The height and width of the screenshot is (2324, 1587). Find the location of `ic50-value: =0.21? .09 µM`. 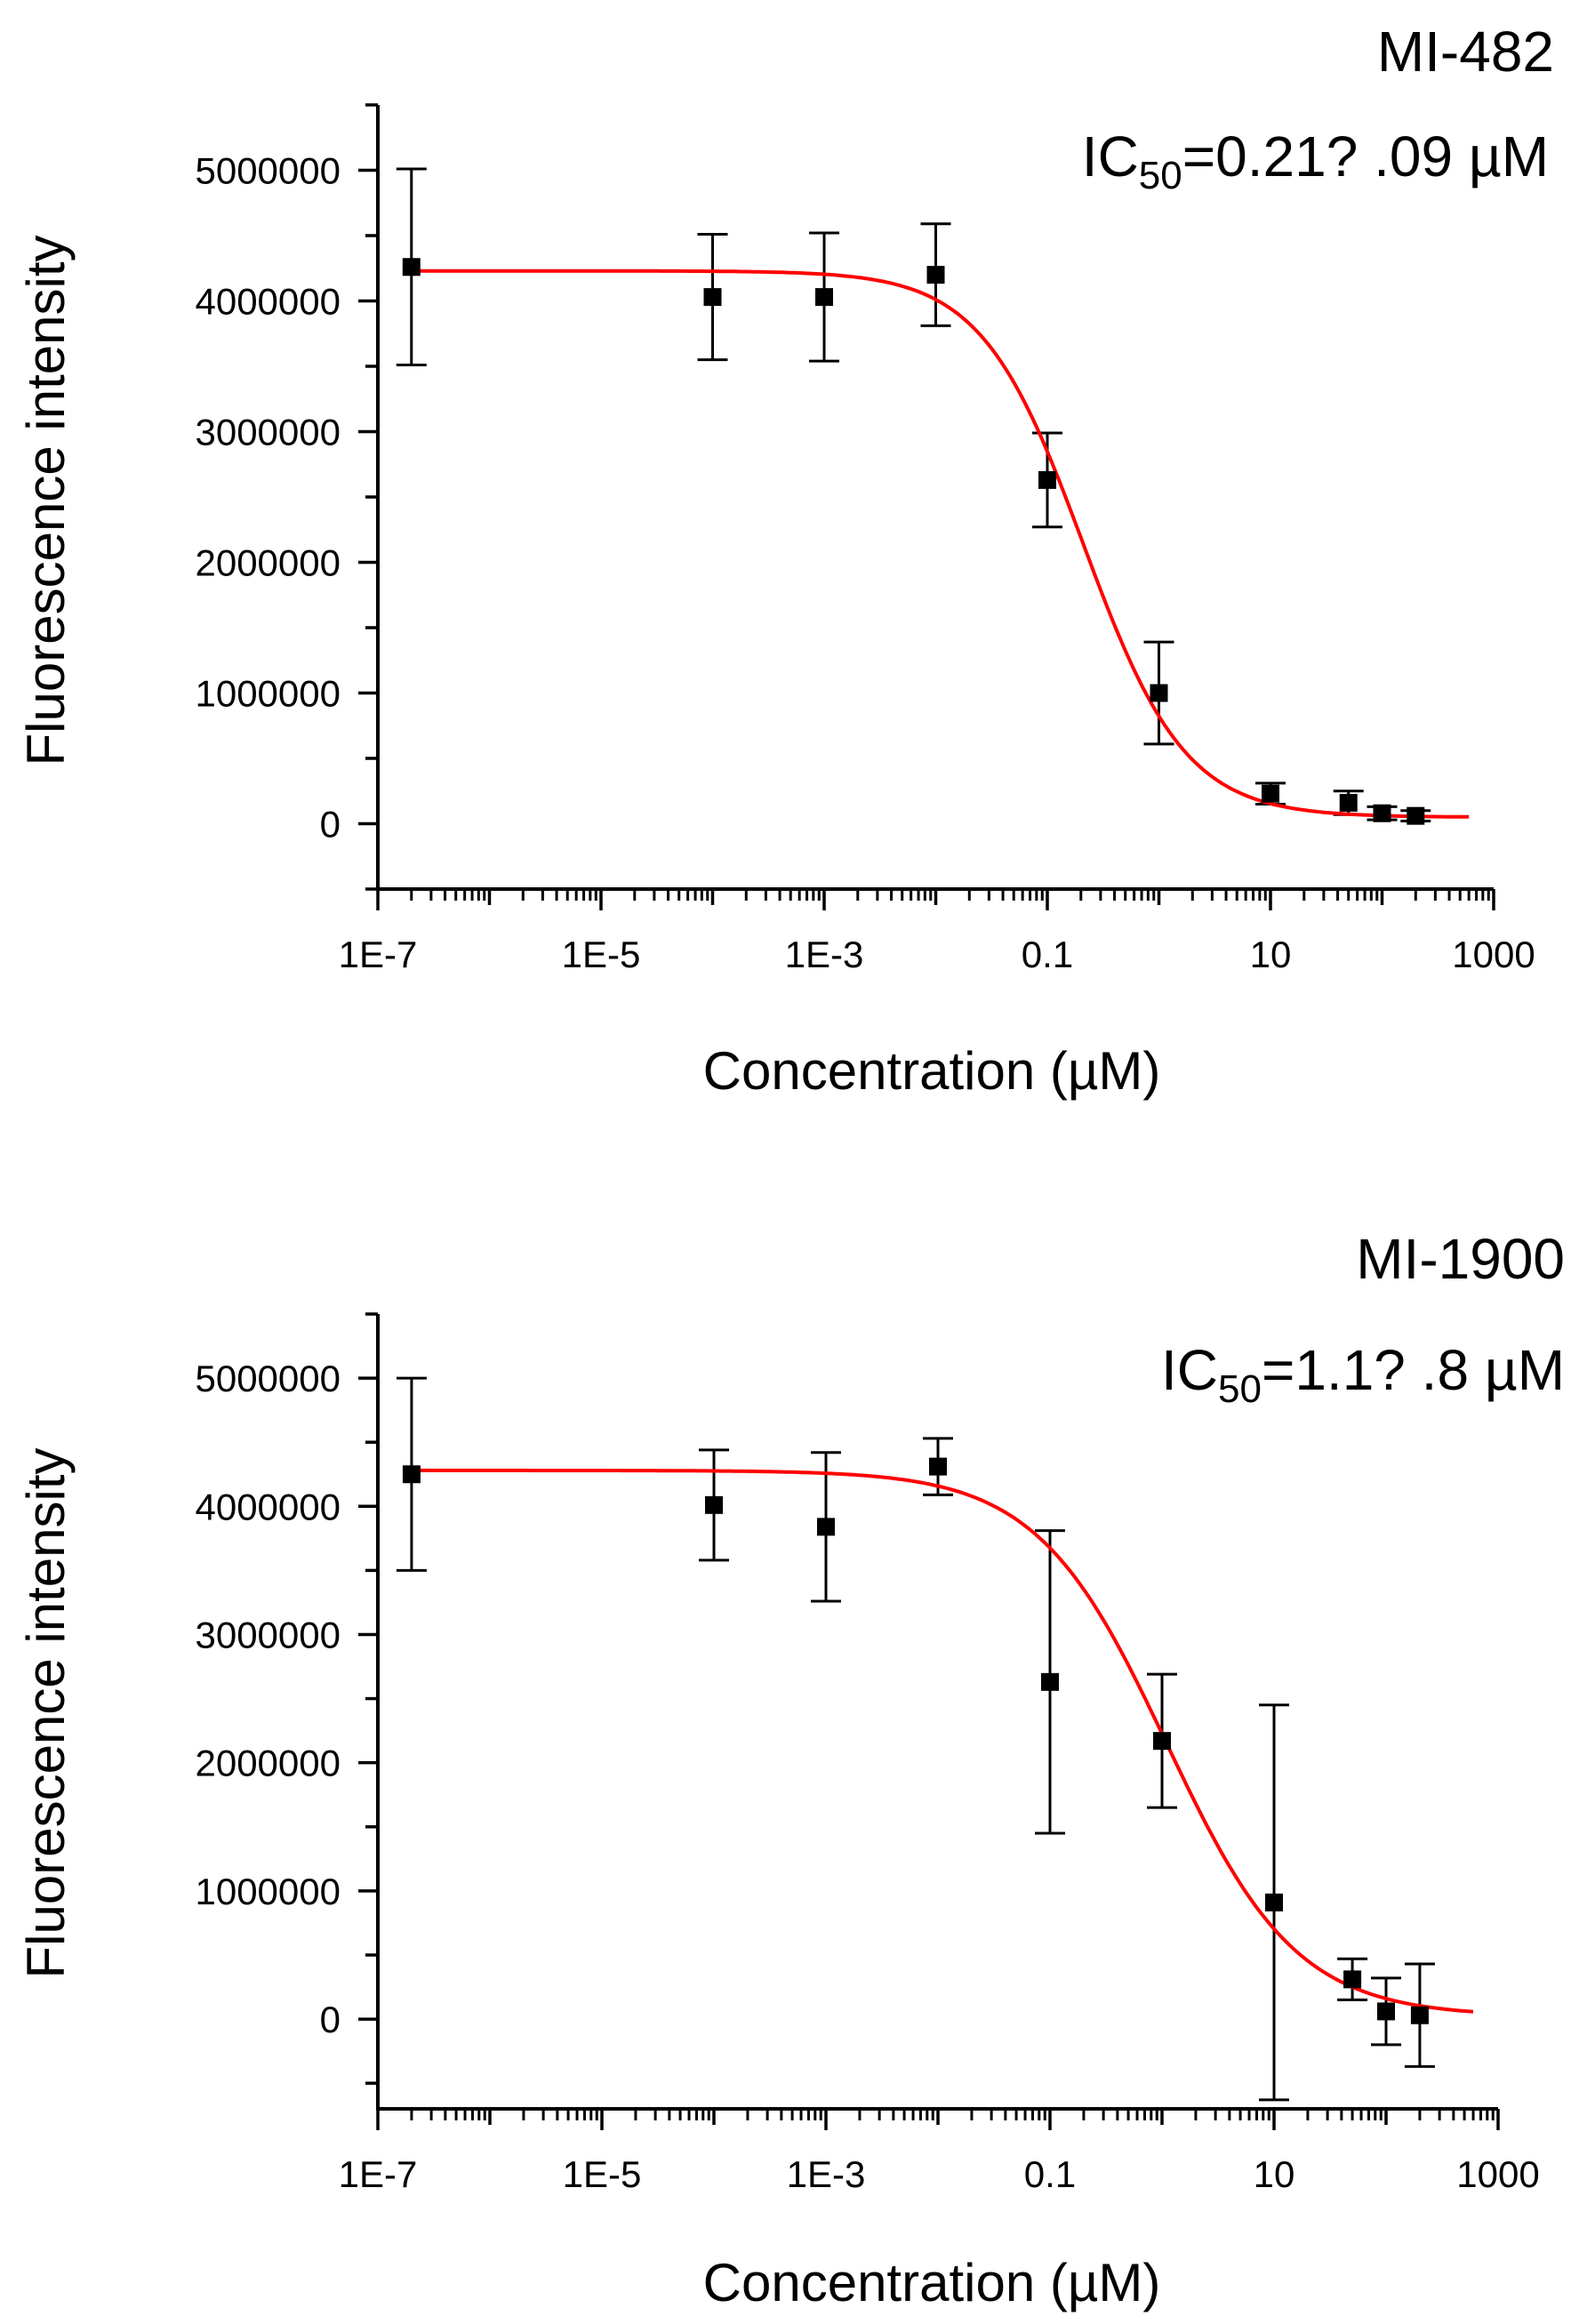

ic50-value: =0.21? .09 µM is located at coordinates (1365, 156).